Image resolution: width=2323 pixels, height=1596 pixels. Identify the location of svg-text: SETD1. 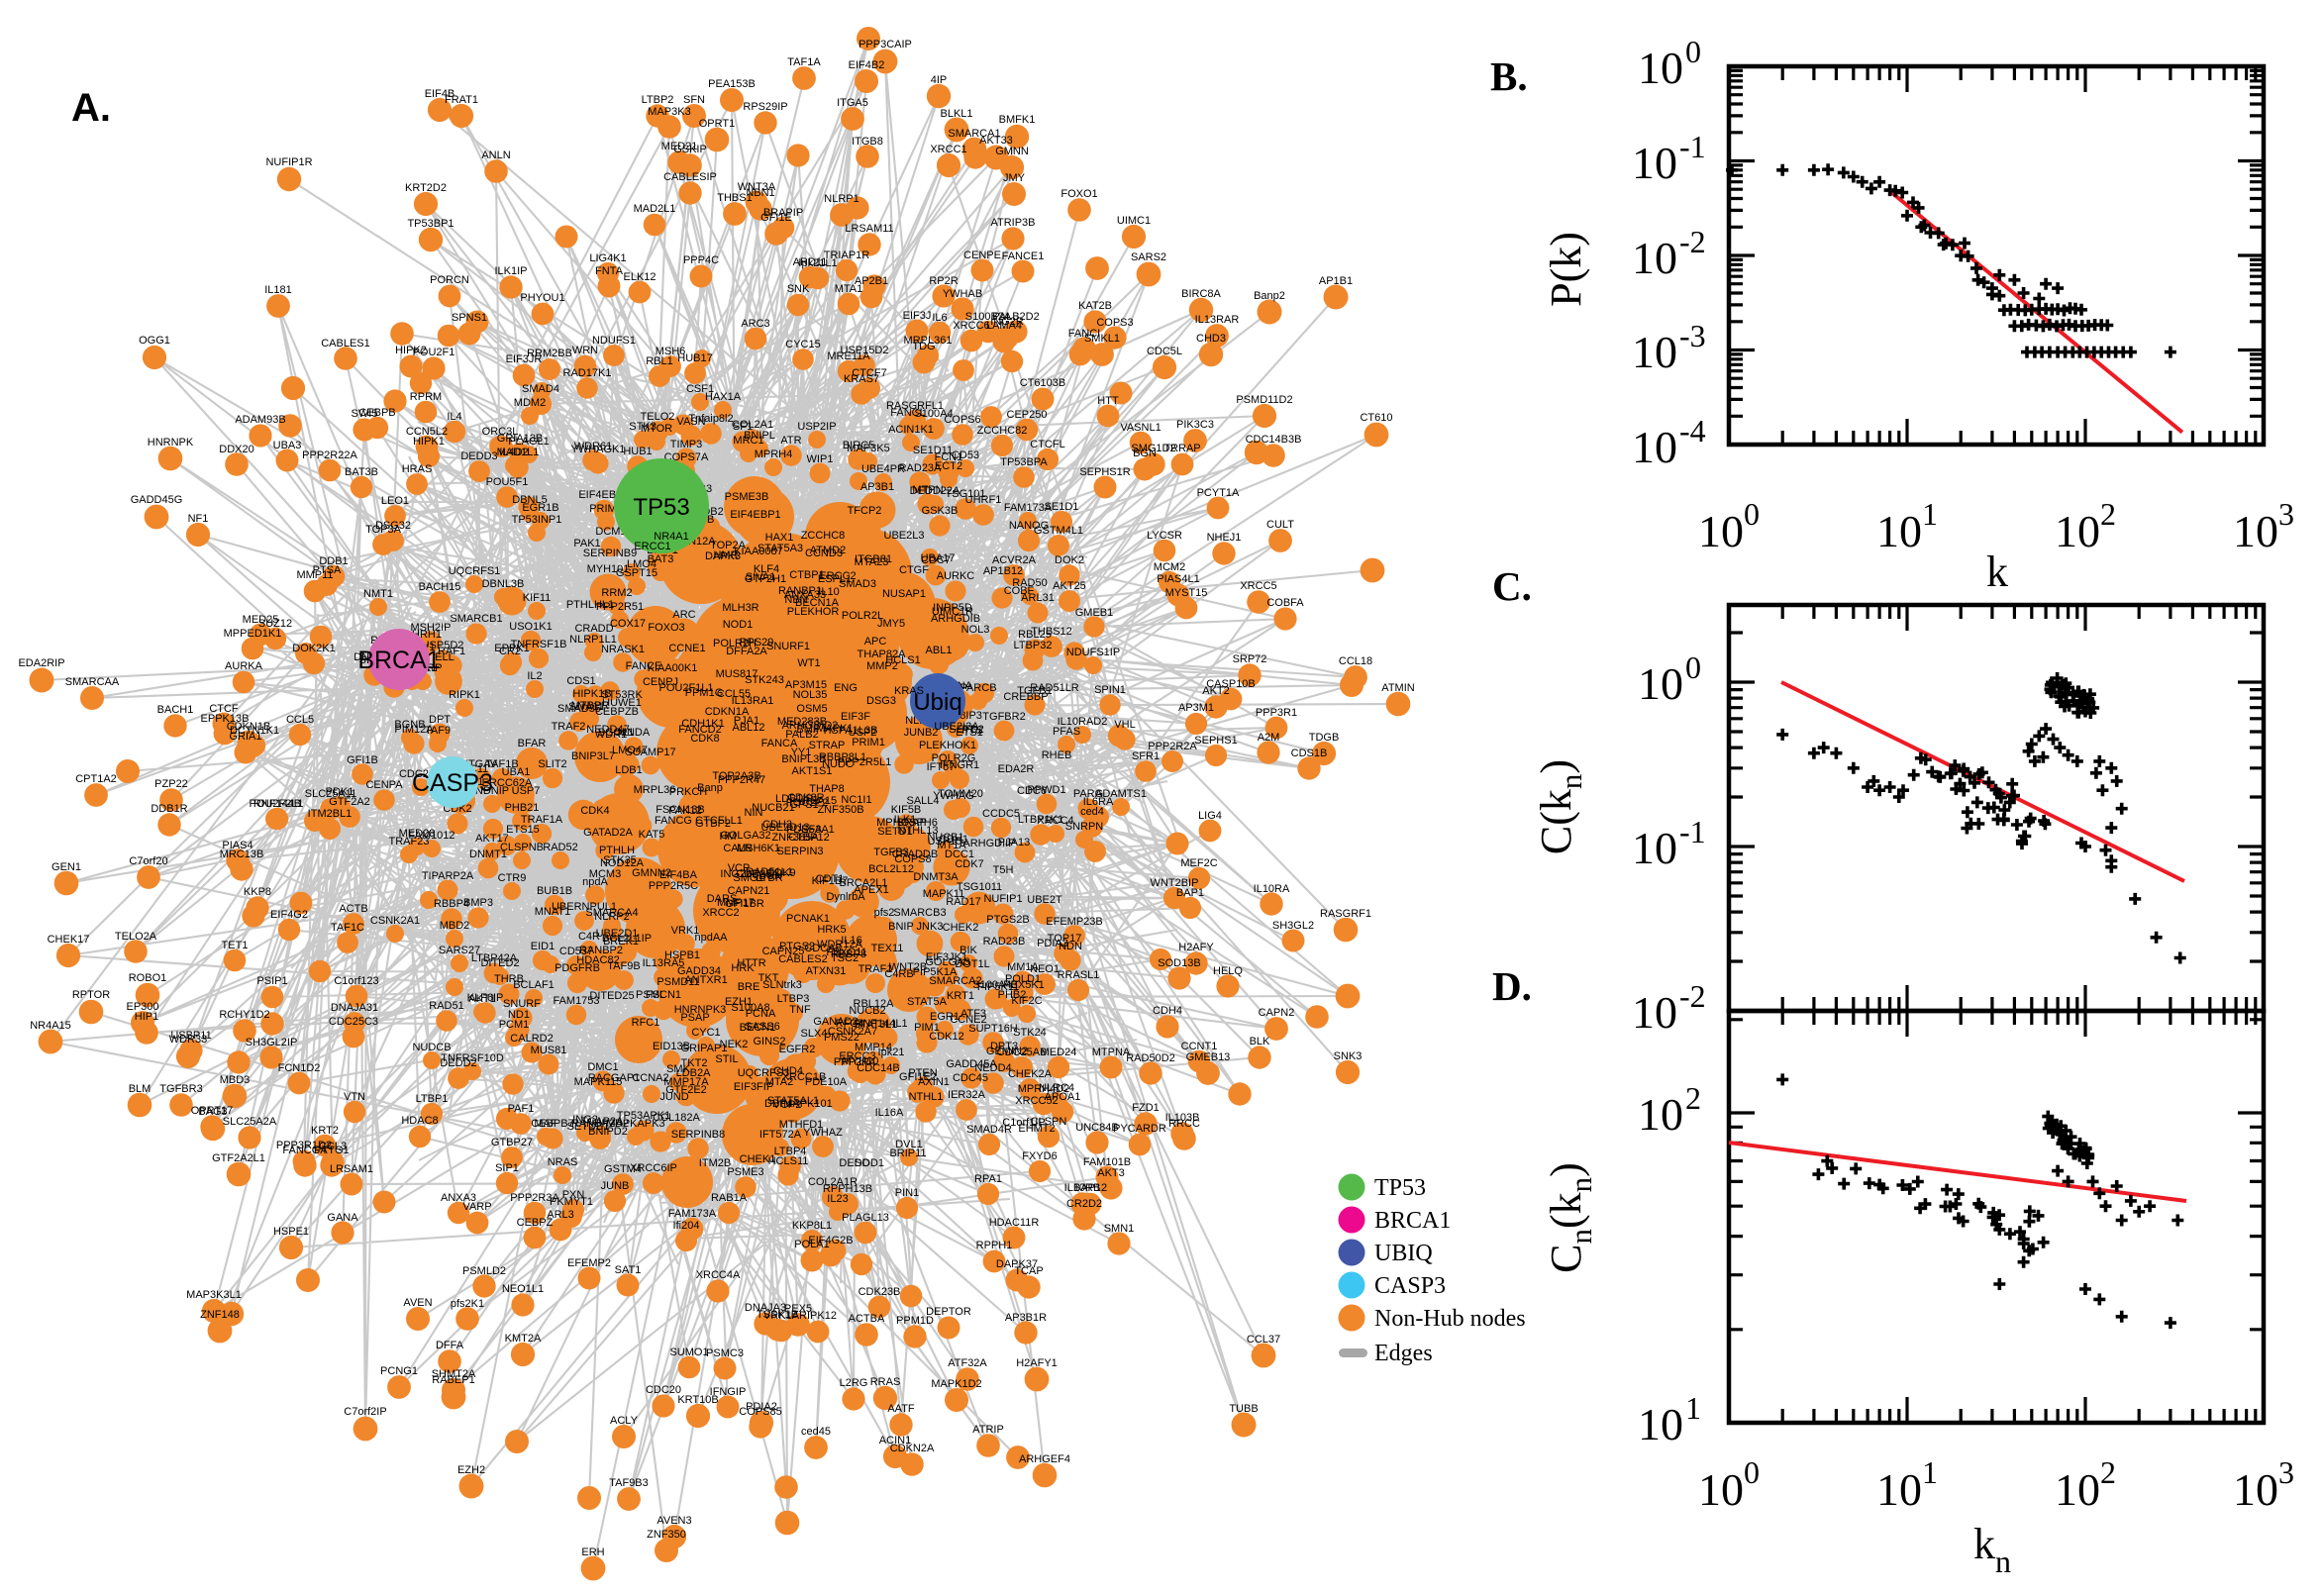
(895, 832).